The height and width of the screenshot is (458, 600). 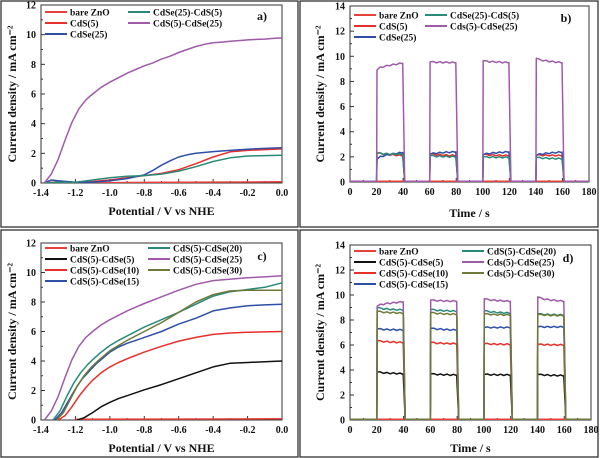 I want to click on x-tick-label: 20, so click(x=377, y=430).